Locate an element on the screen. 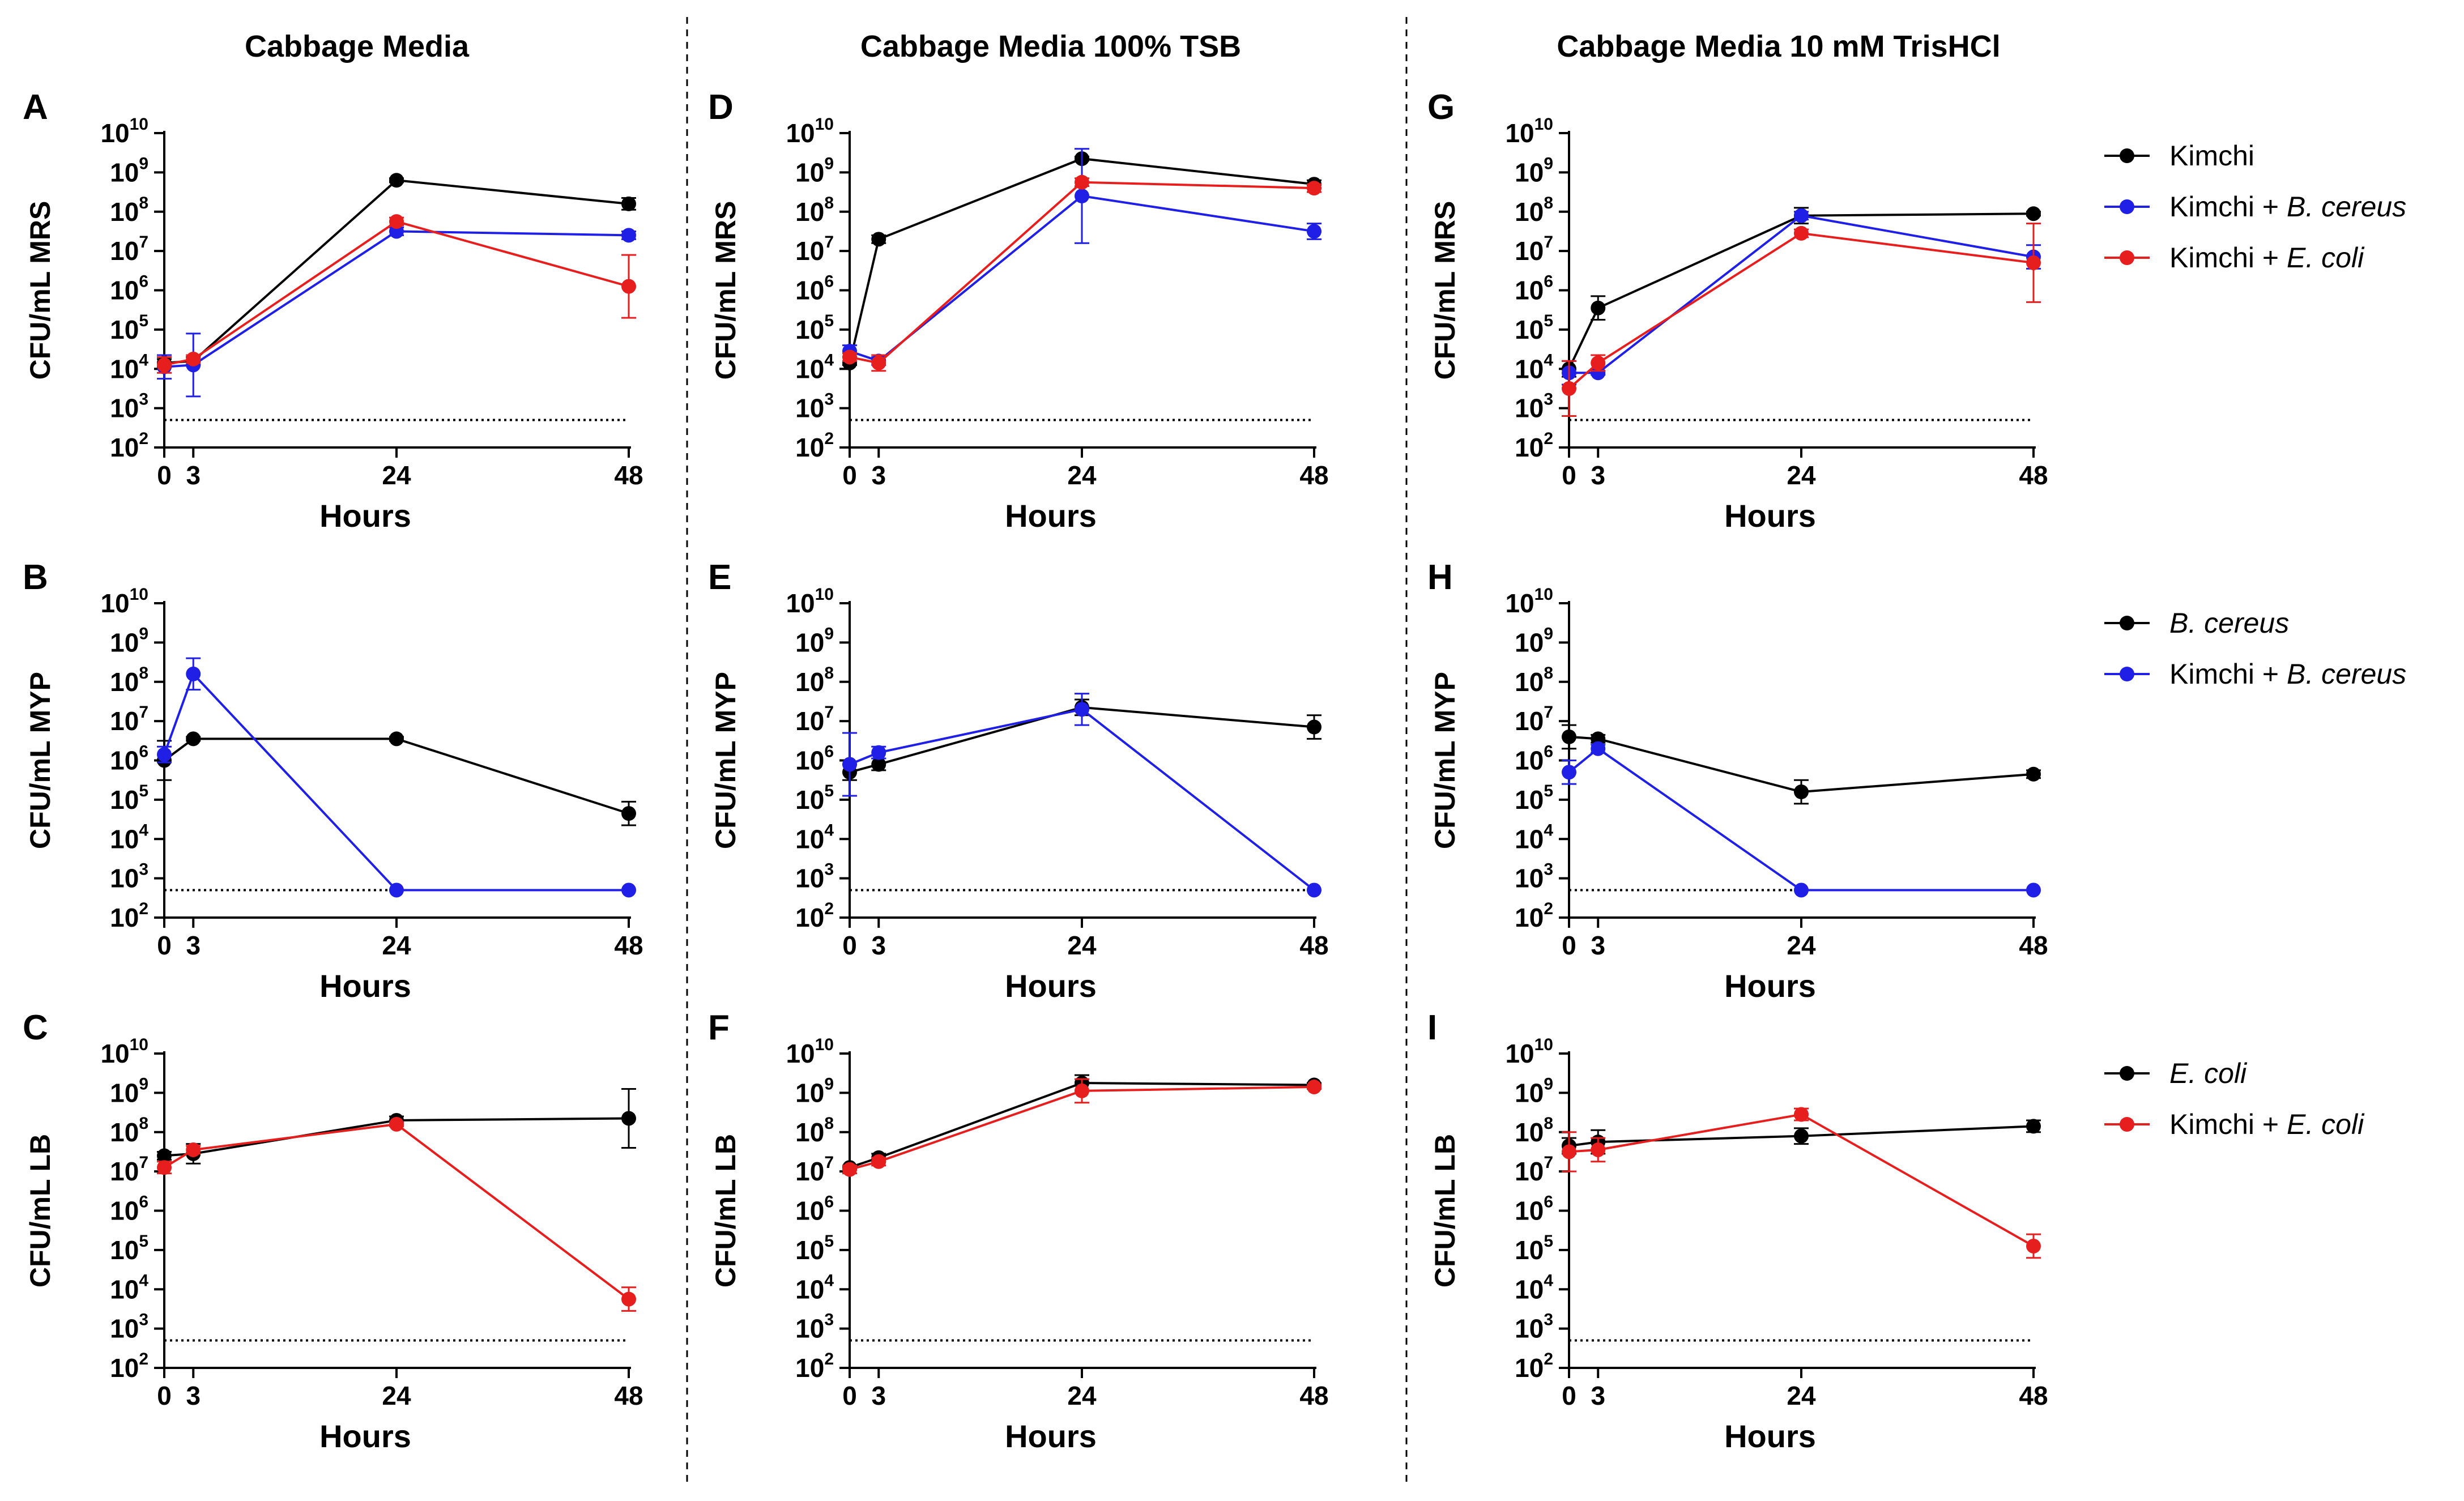  legend-entry: Kimchi + B. cereus is located at coordinates (2287, 207).